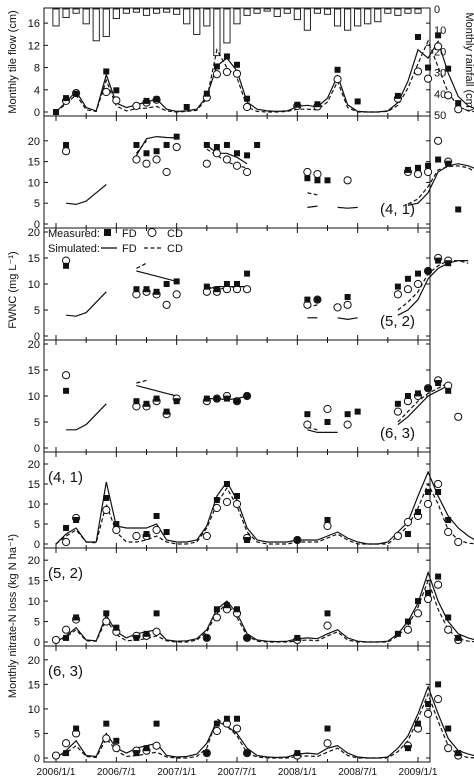 The width and height of the screenshot is (474, 779). Describe the element at coordinates (297, 772) in the screenshot. I see `x-tick-label: 2008/1/1` at that location.